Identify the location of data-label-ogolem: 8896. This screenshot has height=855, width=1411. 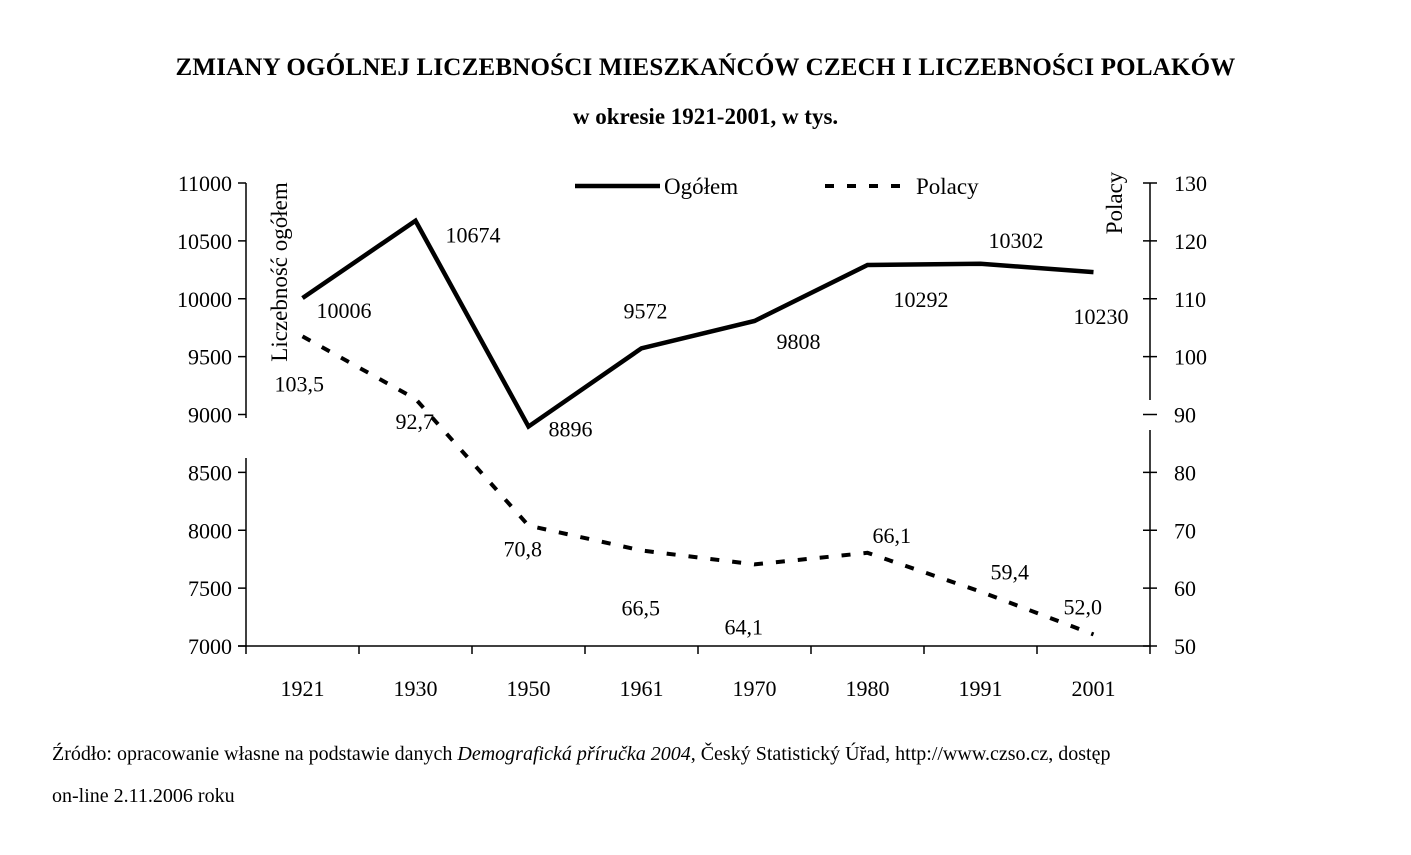
(571, 429).